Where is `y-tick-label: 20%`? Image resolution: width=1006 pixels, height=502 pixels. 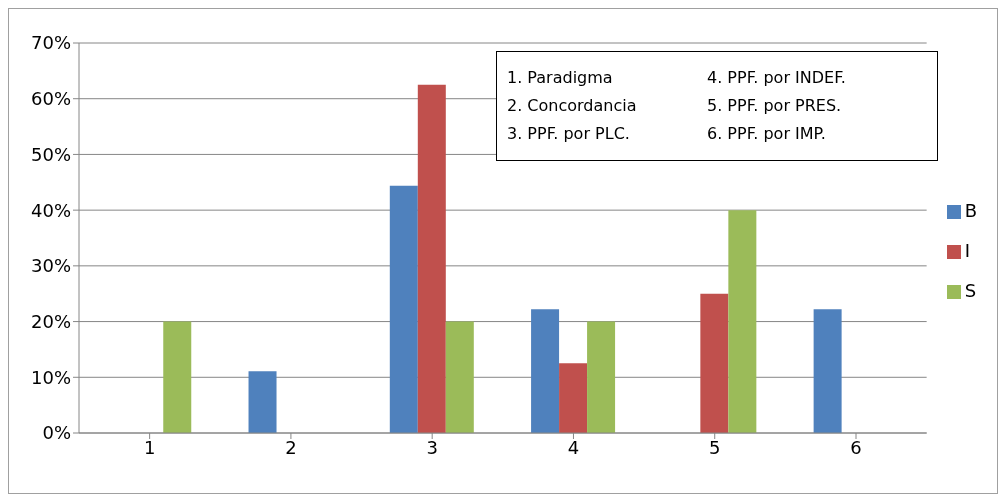 y-tick-label: 20% is located at coordinates (50, 321).